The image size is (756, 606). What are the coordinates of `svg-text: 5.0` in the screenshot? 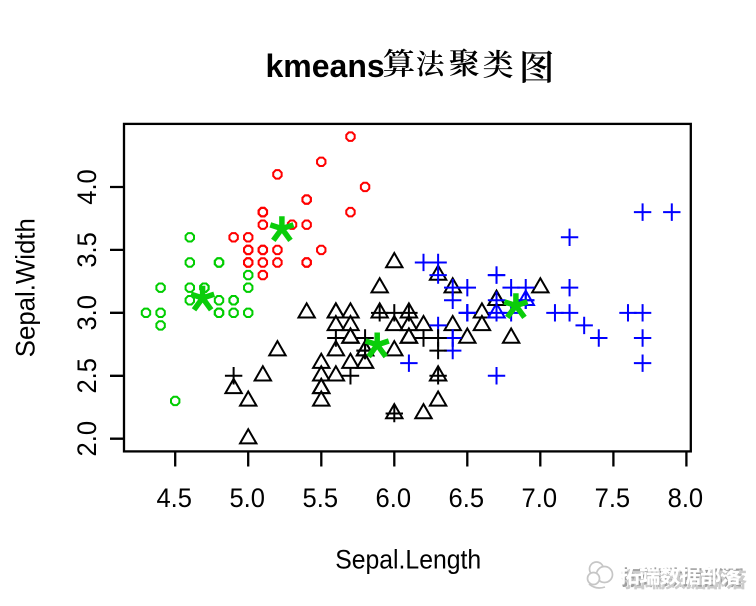 It's located at (247, 498).